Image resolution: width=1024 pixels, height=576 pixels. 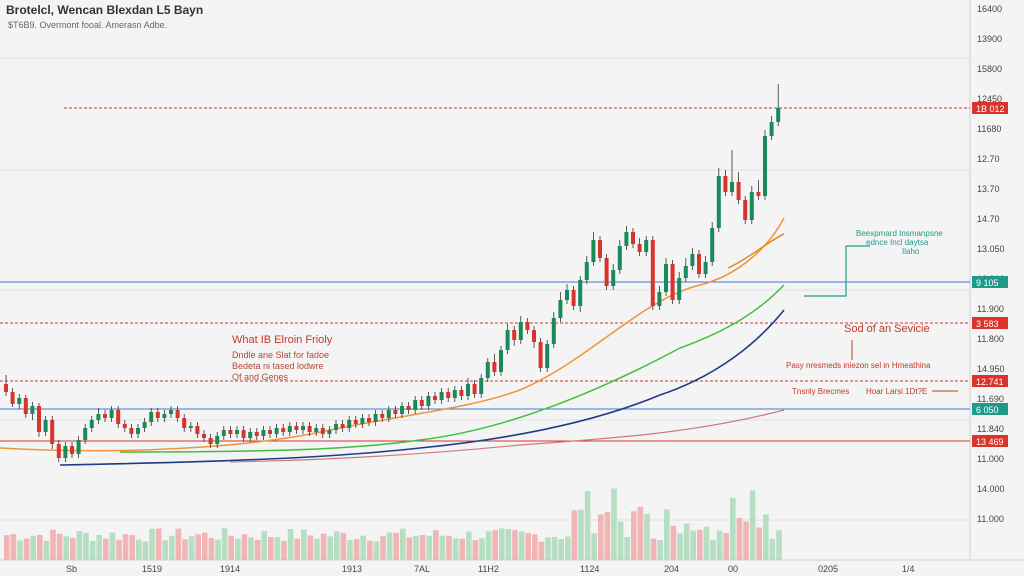 What do you see at coordinates (897, 242) in the screenshot?
I see `annotation-teal-2: ednce Incl daytsa` at bounding box center [897, 242].